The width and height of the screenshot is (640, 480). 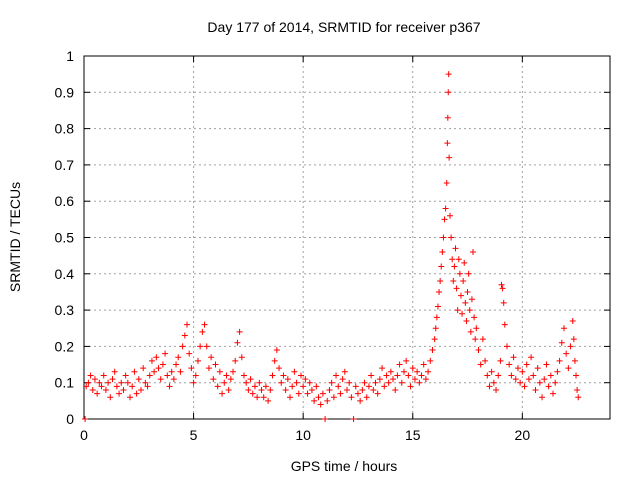 I want to click on y-tick-label: 0.1, so click(x=65, y=383).